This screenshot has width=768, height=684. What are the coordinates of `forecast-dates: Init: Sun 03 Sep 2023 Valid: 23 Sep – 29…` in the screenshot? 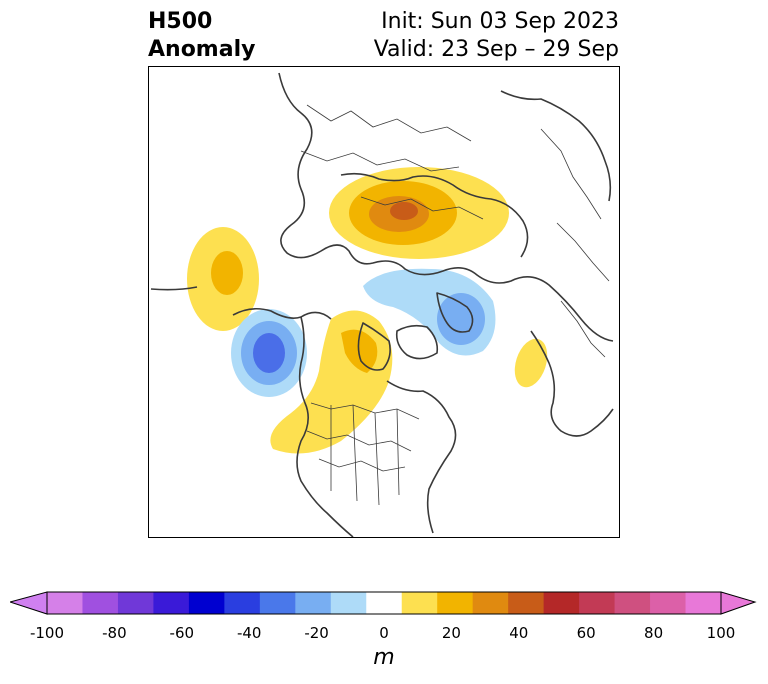 It's located at (496, 36).